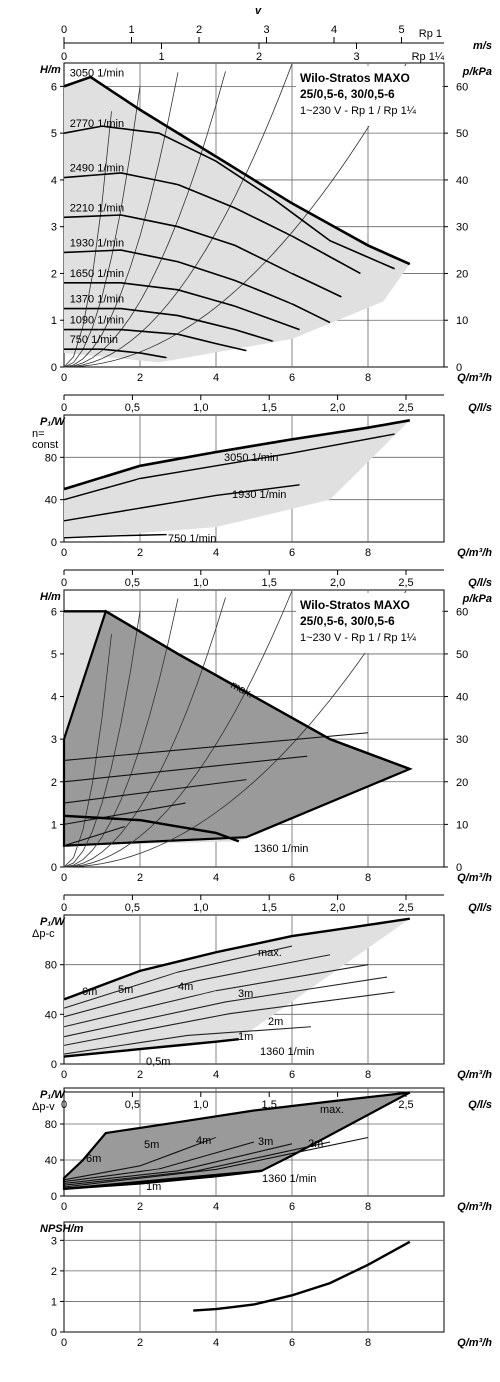 The width and height of the screenshot is (500, 1382). What do you see at coordinates (64, 908) in the screenshot?
I see `x2-tick-label: 0` at bounding box center [64, 908].